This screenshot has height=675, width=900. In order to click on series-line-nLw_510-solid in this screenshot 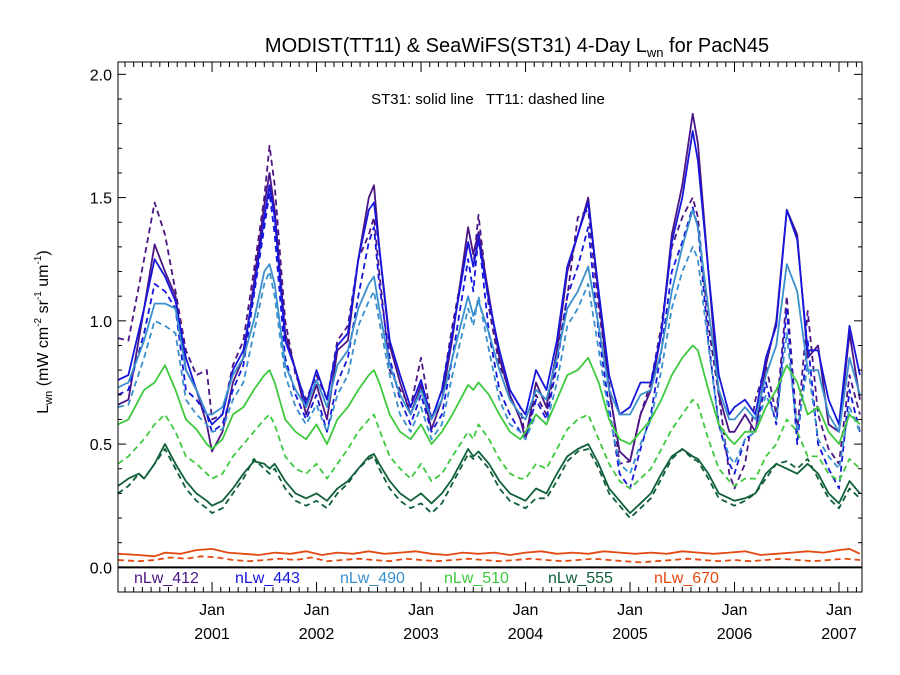, I will do `click(489, 397)`.